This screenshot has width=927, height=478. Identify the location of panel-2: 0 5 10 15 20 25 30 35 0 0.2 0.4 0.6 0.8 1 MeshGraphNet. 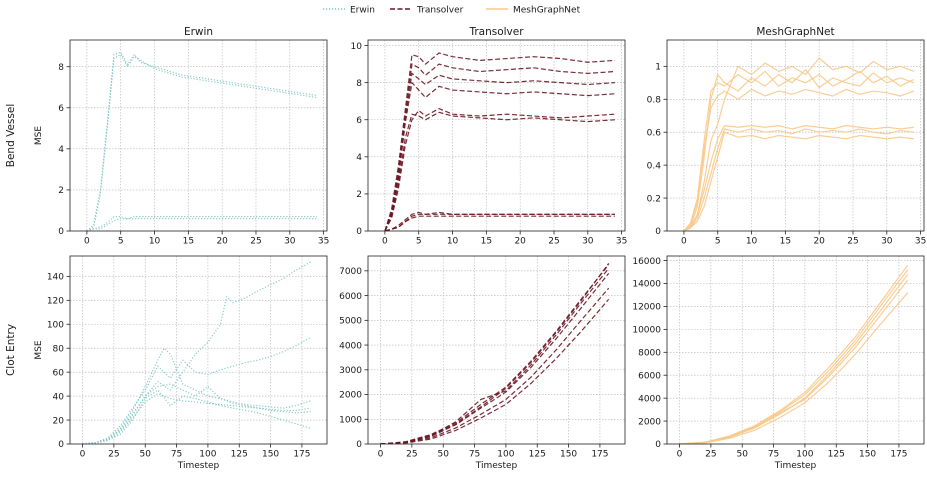
(787, 136).